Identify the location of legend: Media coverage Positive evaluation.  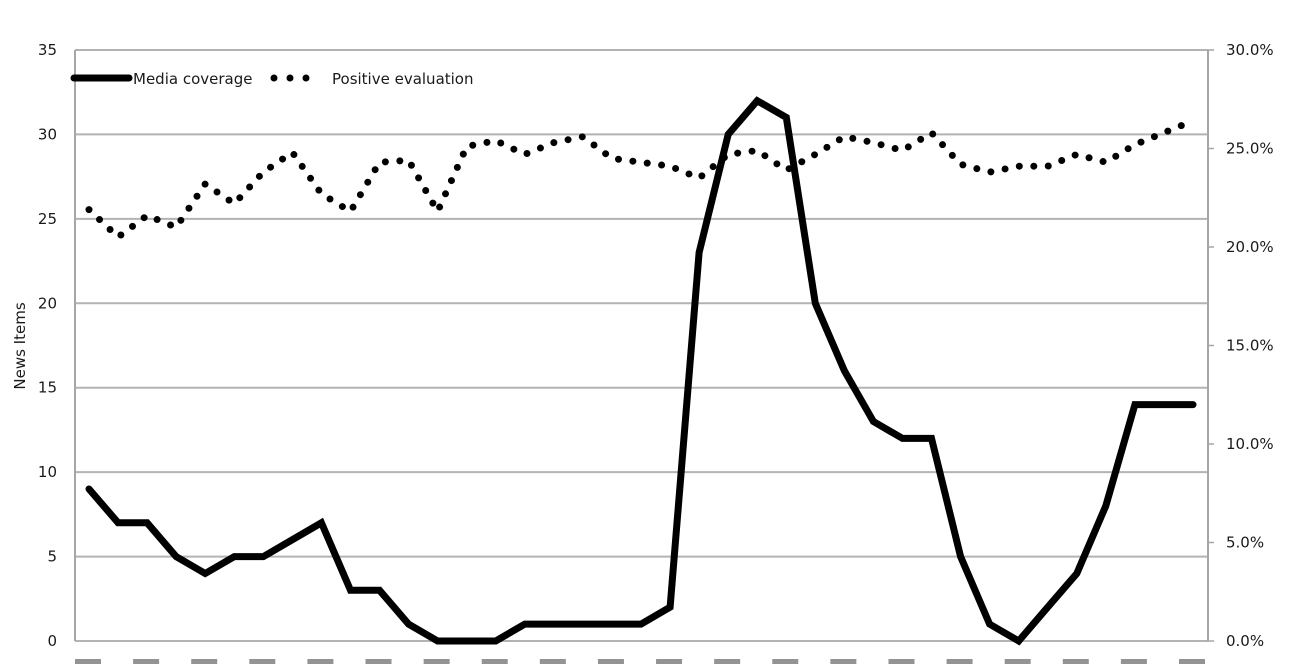
(272, 79).